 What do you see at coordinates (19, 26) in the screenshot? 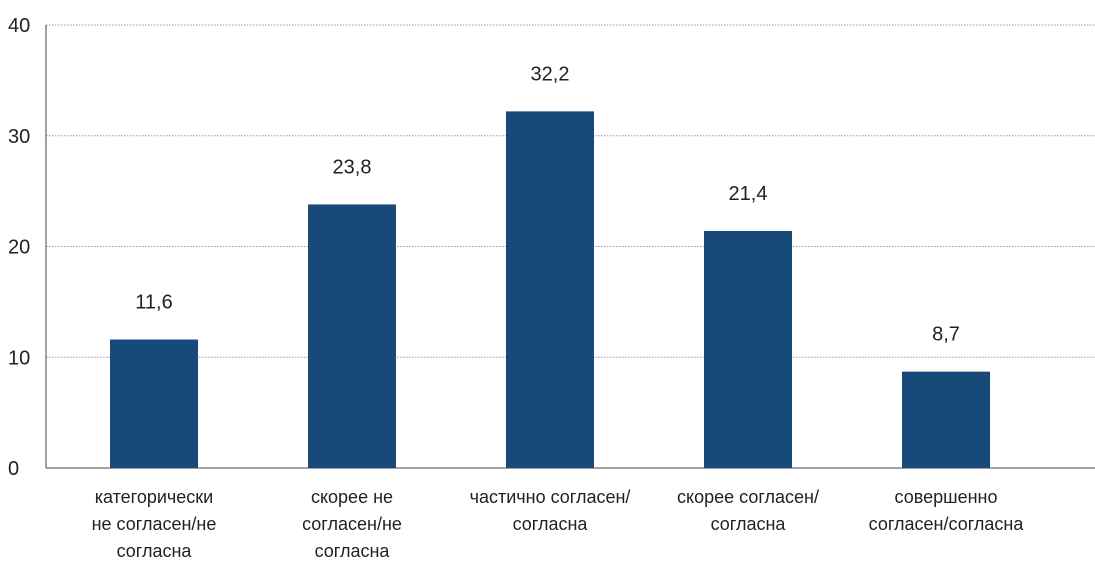
I see `y-tick-label-40: 40` at bounding box center [19, 26].